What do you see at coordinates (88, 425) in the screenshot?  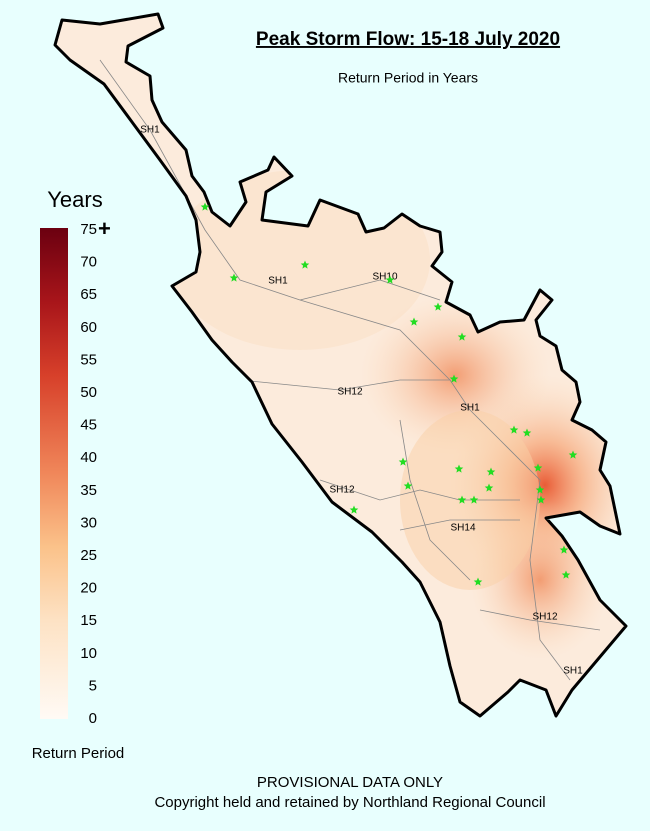 I see `legend-tick-label: 45` at bounding box center [88, 425].